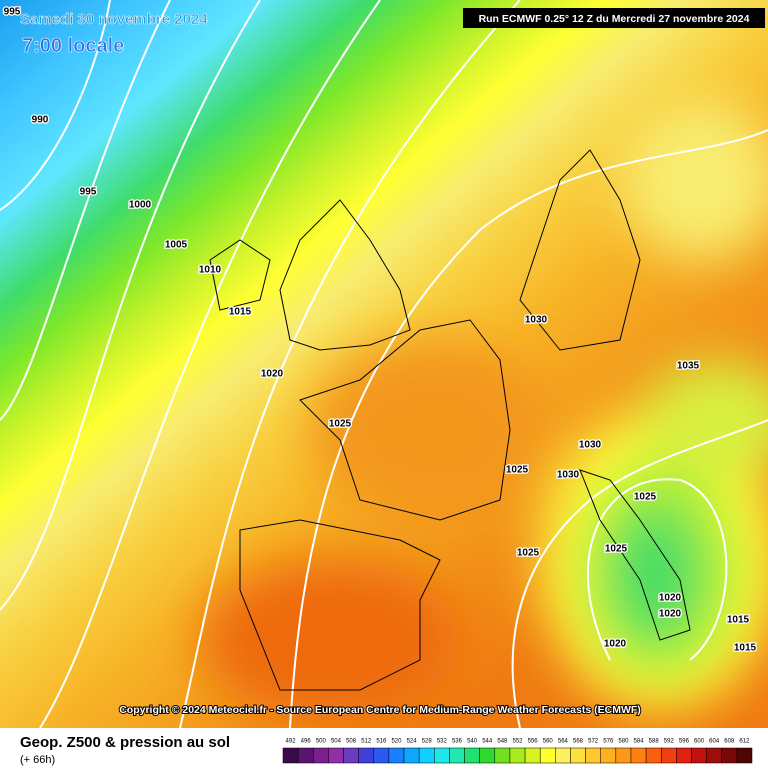 Image resolution: width=768 pixels, height=773 pixels. Describe the element at coordinates (396, 742) in the screenshot. I see `colorbar-label: 520` at that location.